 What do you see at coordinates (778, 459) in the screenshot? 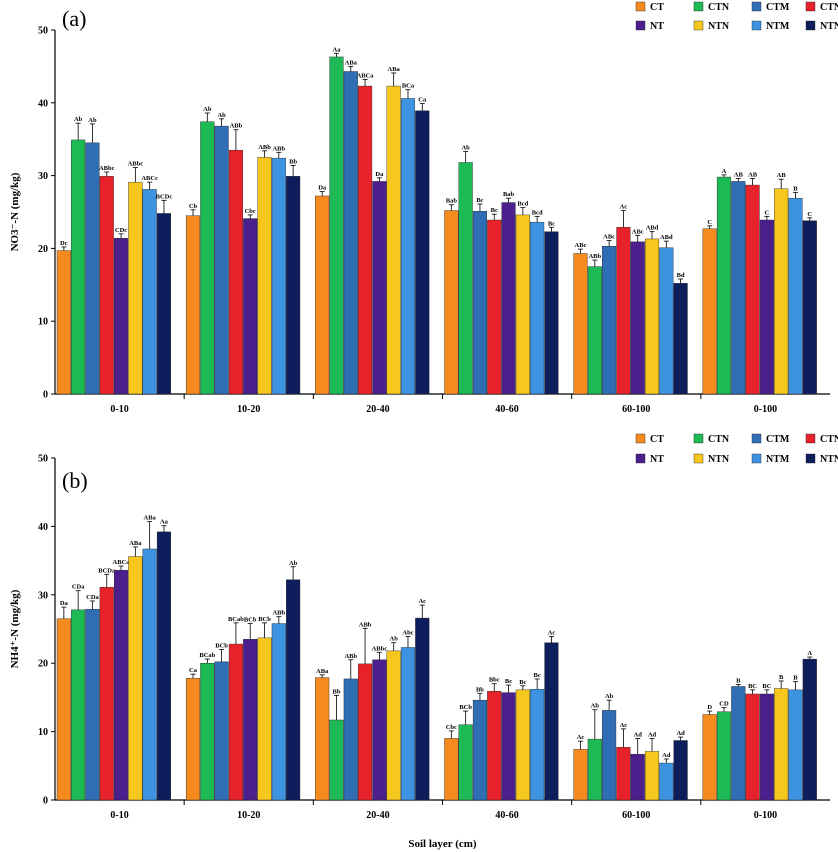
I see `legend-label-ntm: NTM` at bounding box center [778, 459].